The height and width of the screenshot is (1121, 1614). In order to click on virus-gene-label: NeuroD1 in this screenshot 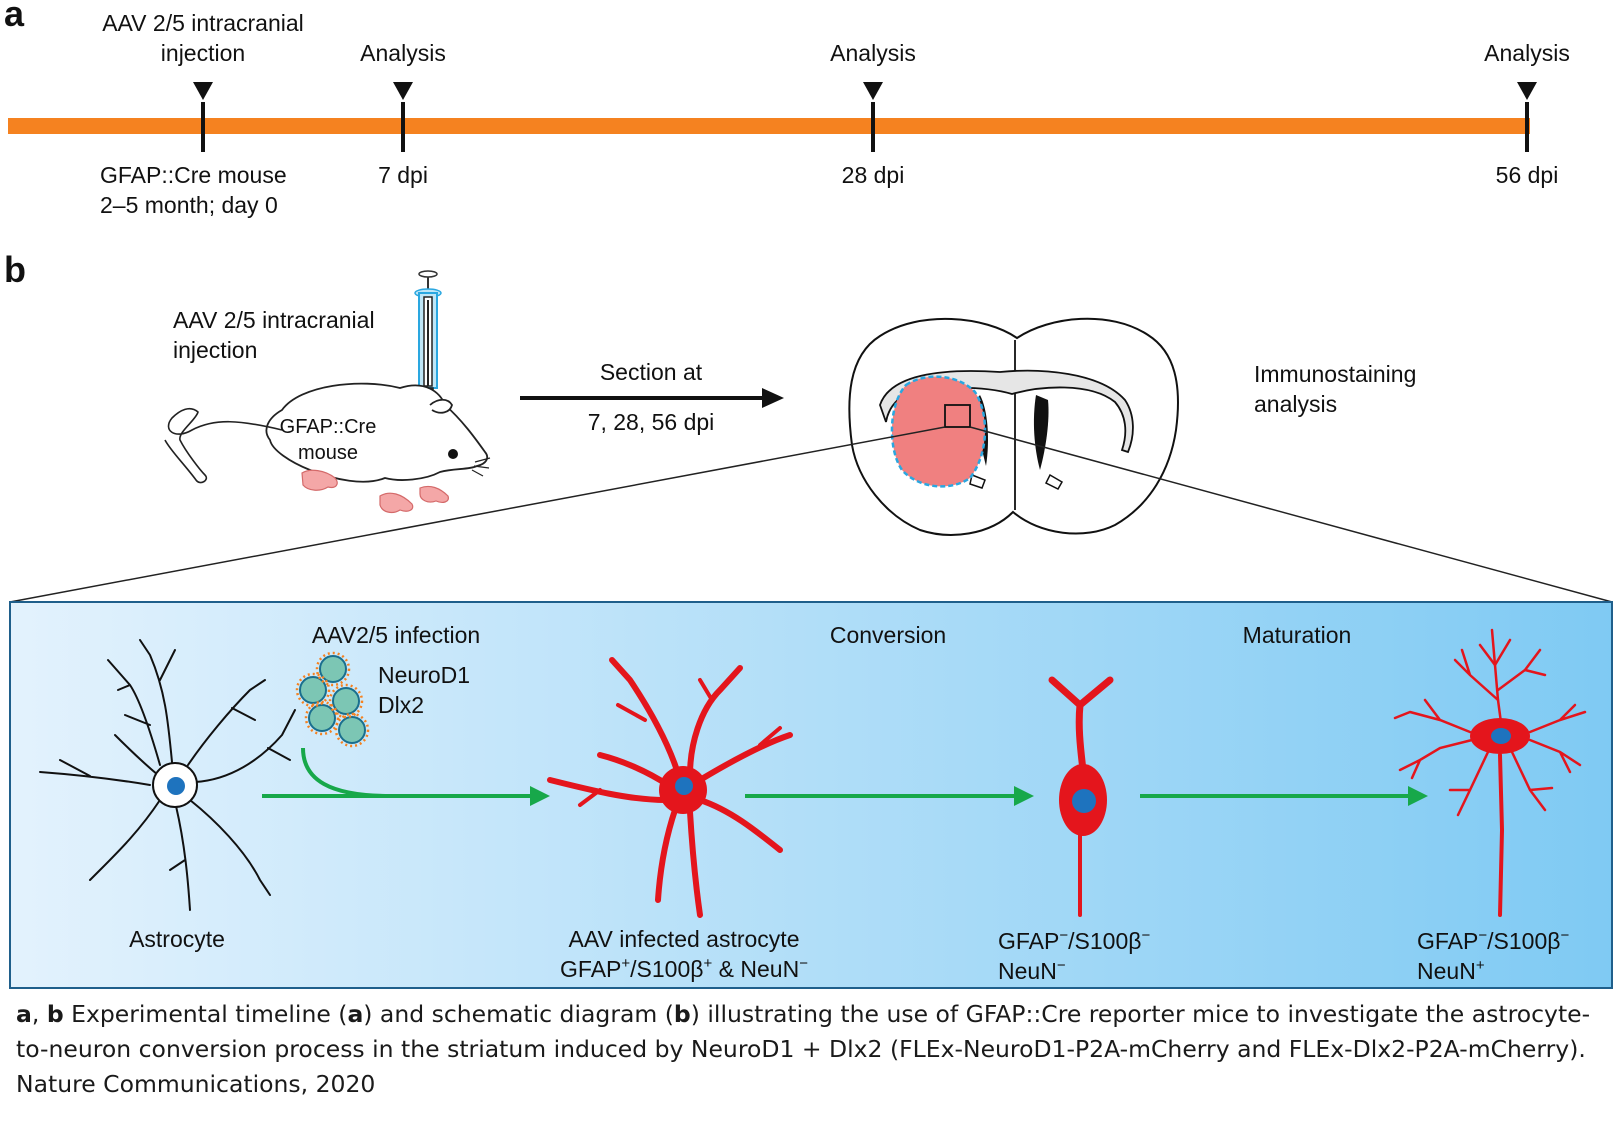, I will do `click(424, 675)`.